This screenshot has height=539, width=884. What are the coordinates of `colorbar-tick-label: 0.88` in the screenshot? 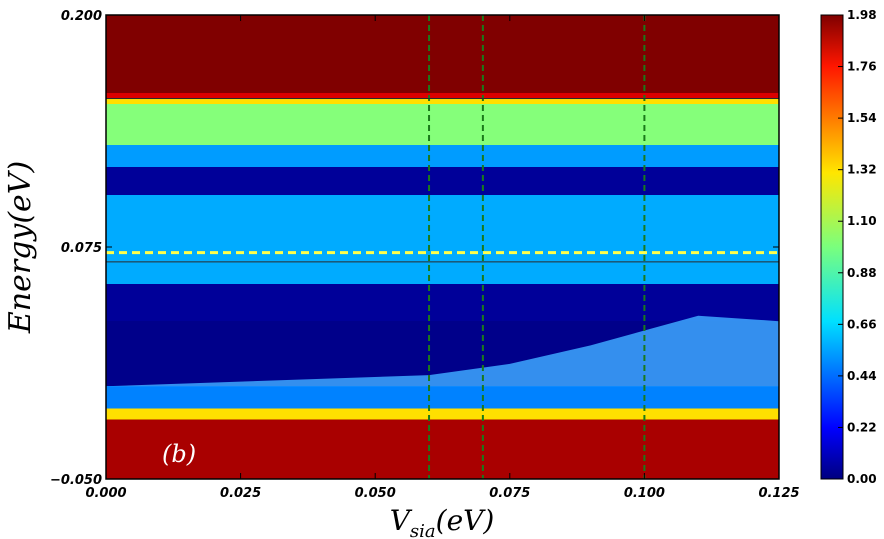 It's located at (862, 273).